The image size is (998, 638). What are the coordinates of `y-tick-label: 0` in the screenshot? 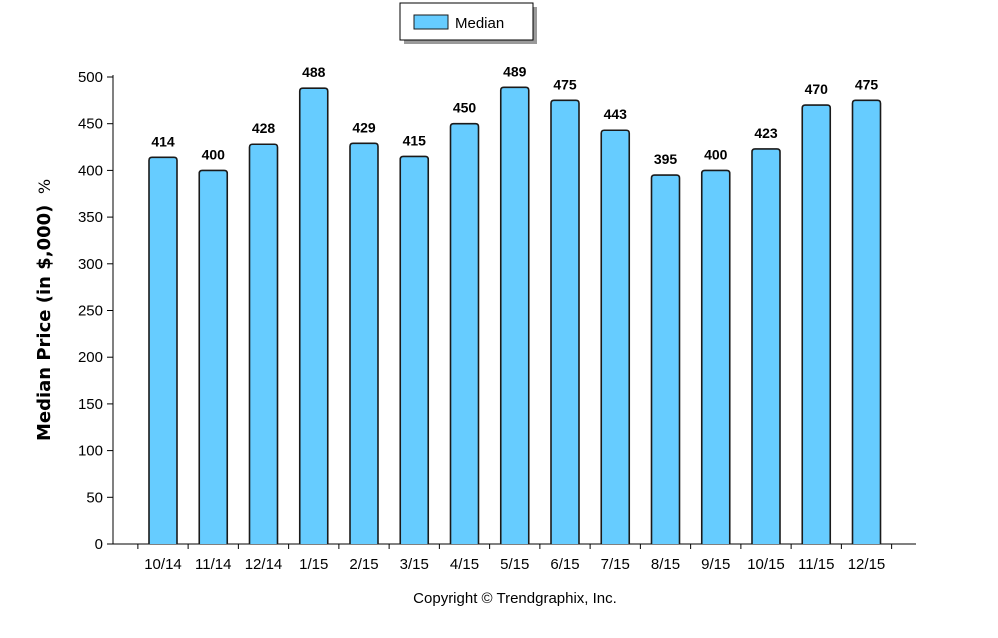 It's located at (99, 544).